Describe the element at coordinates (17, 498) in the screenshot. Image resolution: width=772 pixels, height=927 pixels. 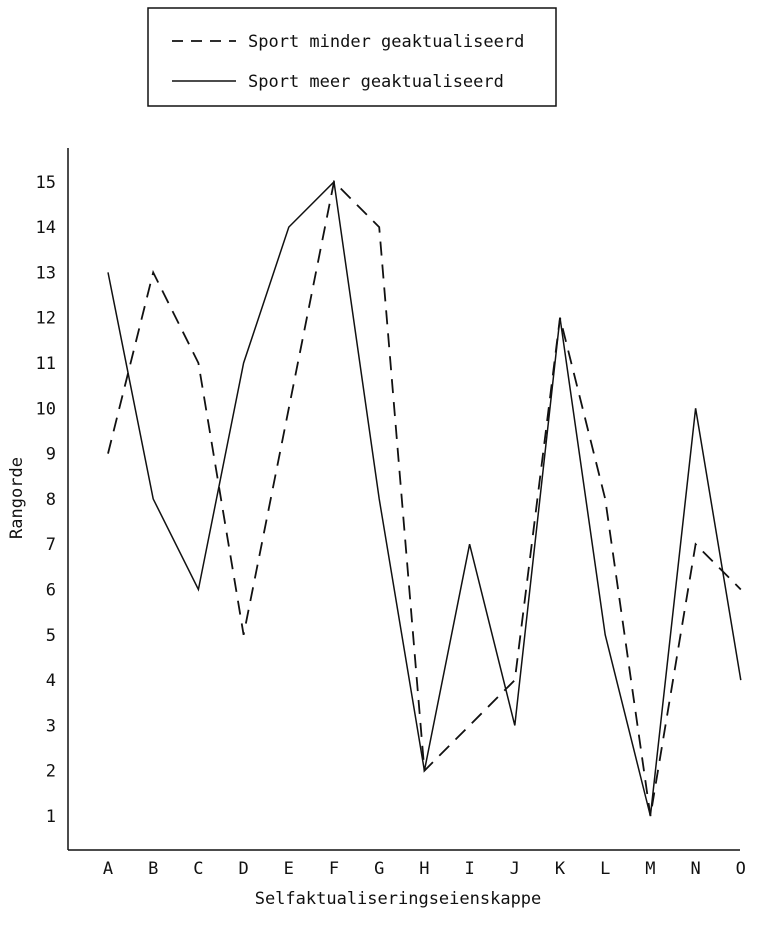
I see `y-axis-title: Rangorde` at that location.